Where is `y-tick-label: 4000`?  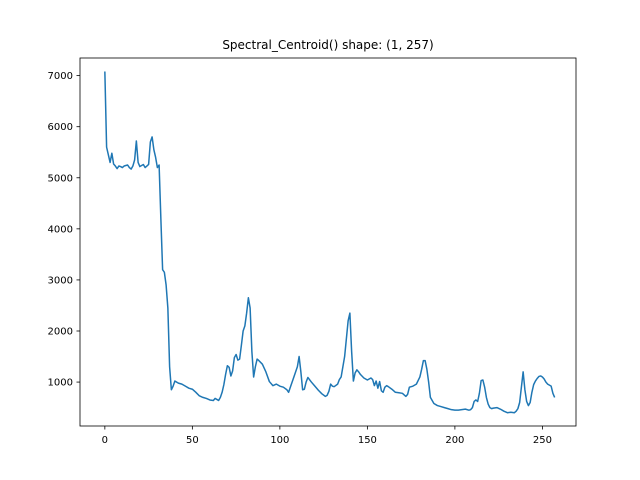
y-tick-label: 4000 is located at coordinates (60, 229).